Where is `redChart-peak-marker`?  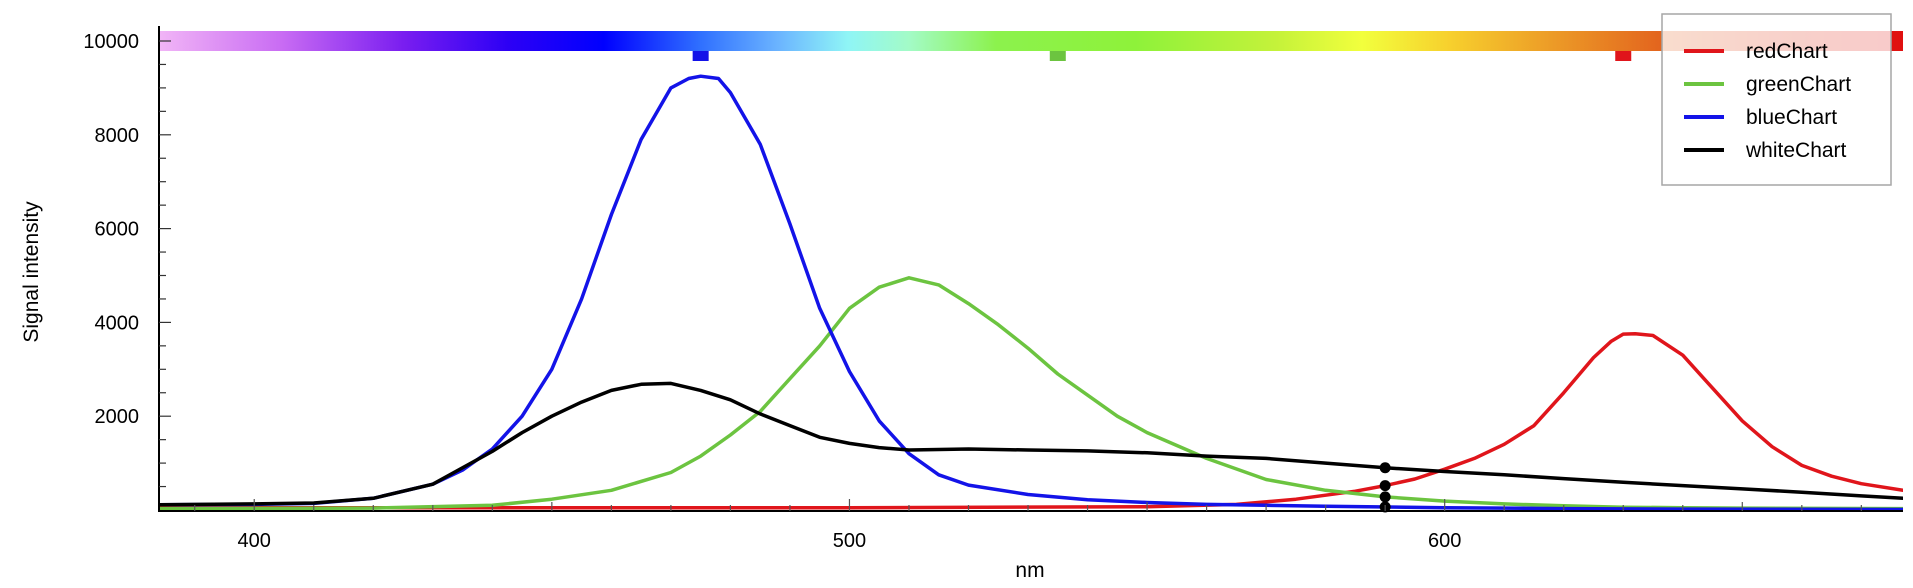
redChart-peak-marker is located at coordinates (1623, 56).